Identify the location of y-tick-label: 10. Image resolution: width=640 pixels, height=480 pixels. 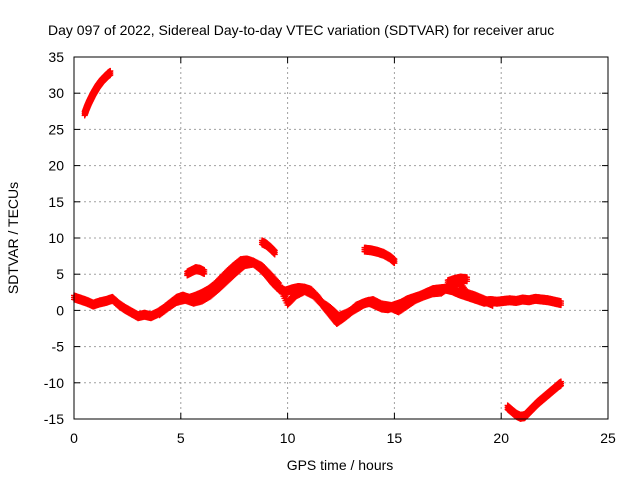
(56, 238).